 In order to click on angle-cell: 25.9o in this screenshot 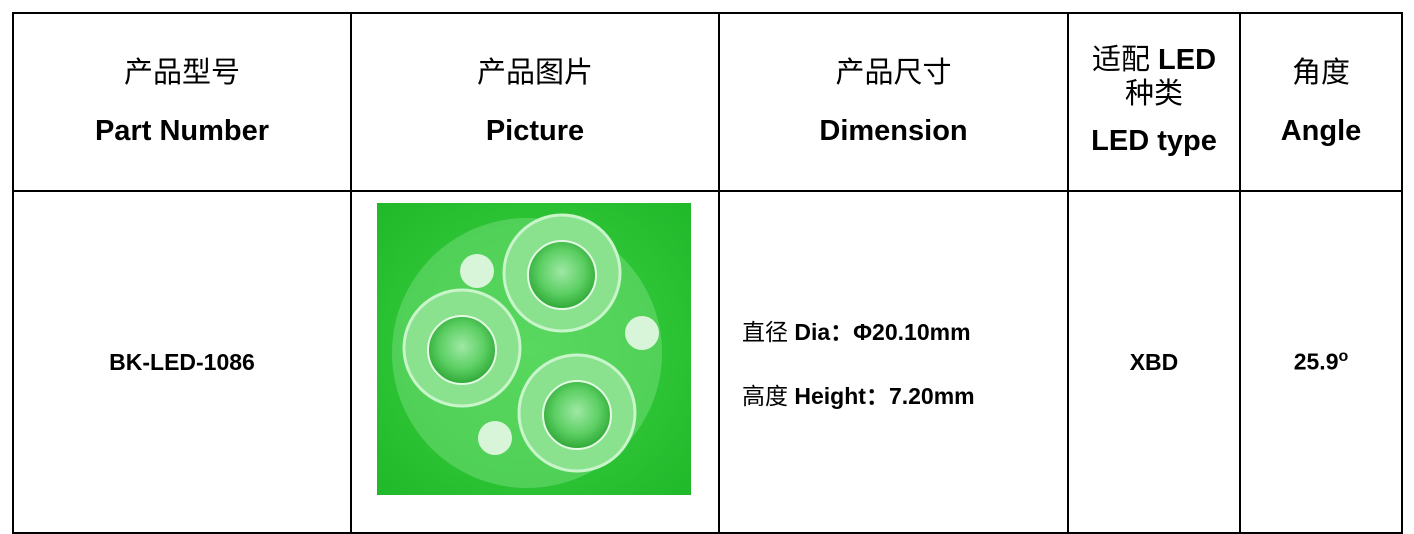, I will do `click(1321, 362)`.